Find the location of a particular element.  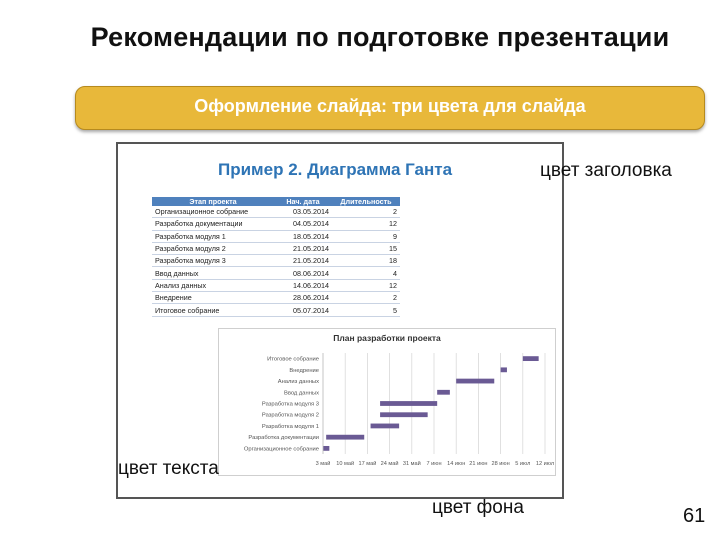

table-row: Ввод данных 08.06.2014 4 is located at coordinates (276, 273).